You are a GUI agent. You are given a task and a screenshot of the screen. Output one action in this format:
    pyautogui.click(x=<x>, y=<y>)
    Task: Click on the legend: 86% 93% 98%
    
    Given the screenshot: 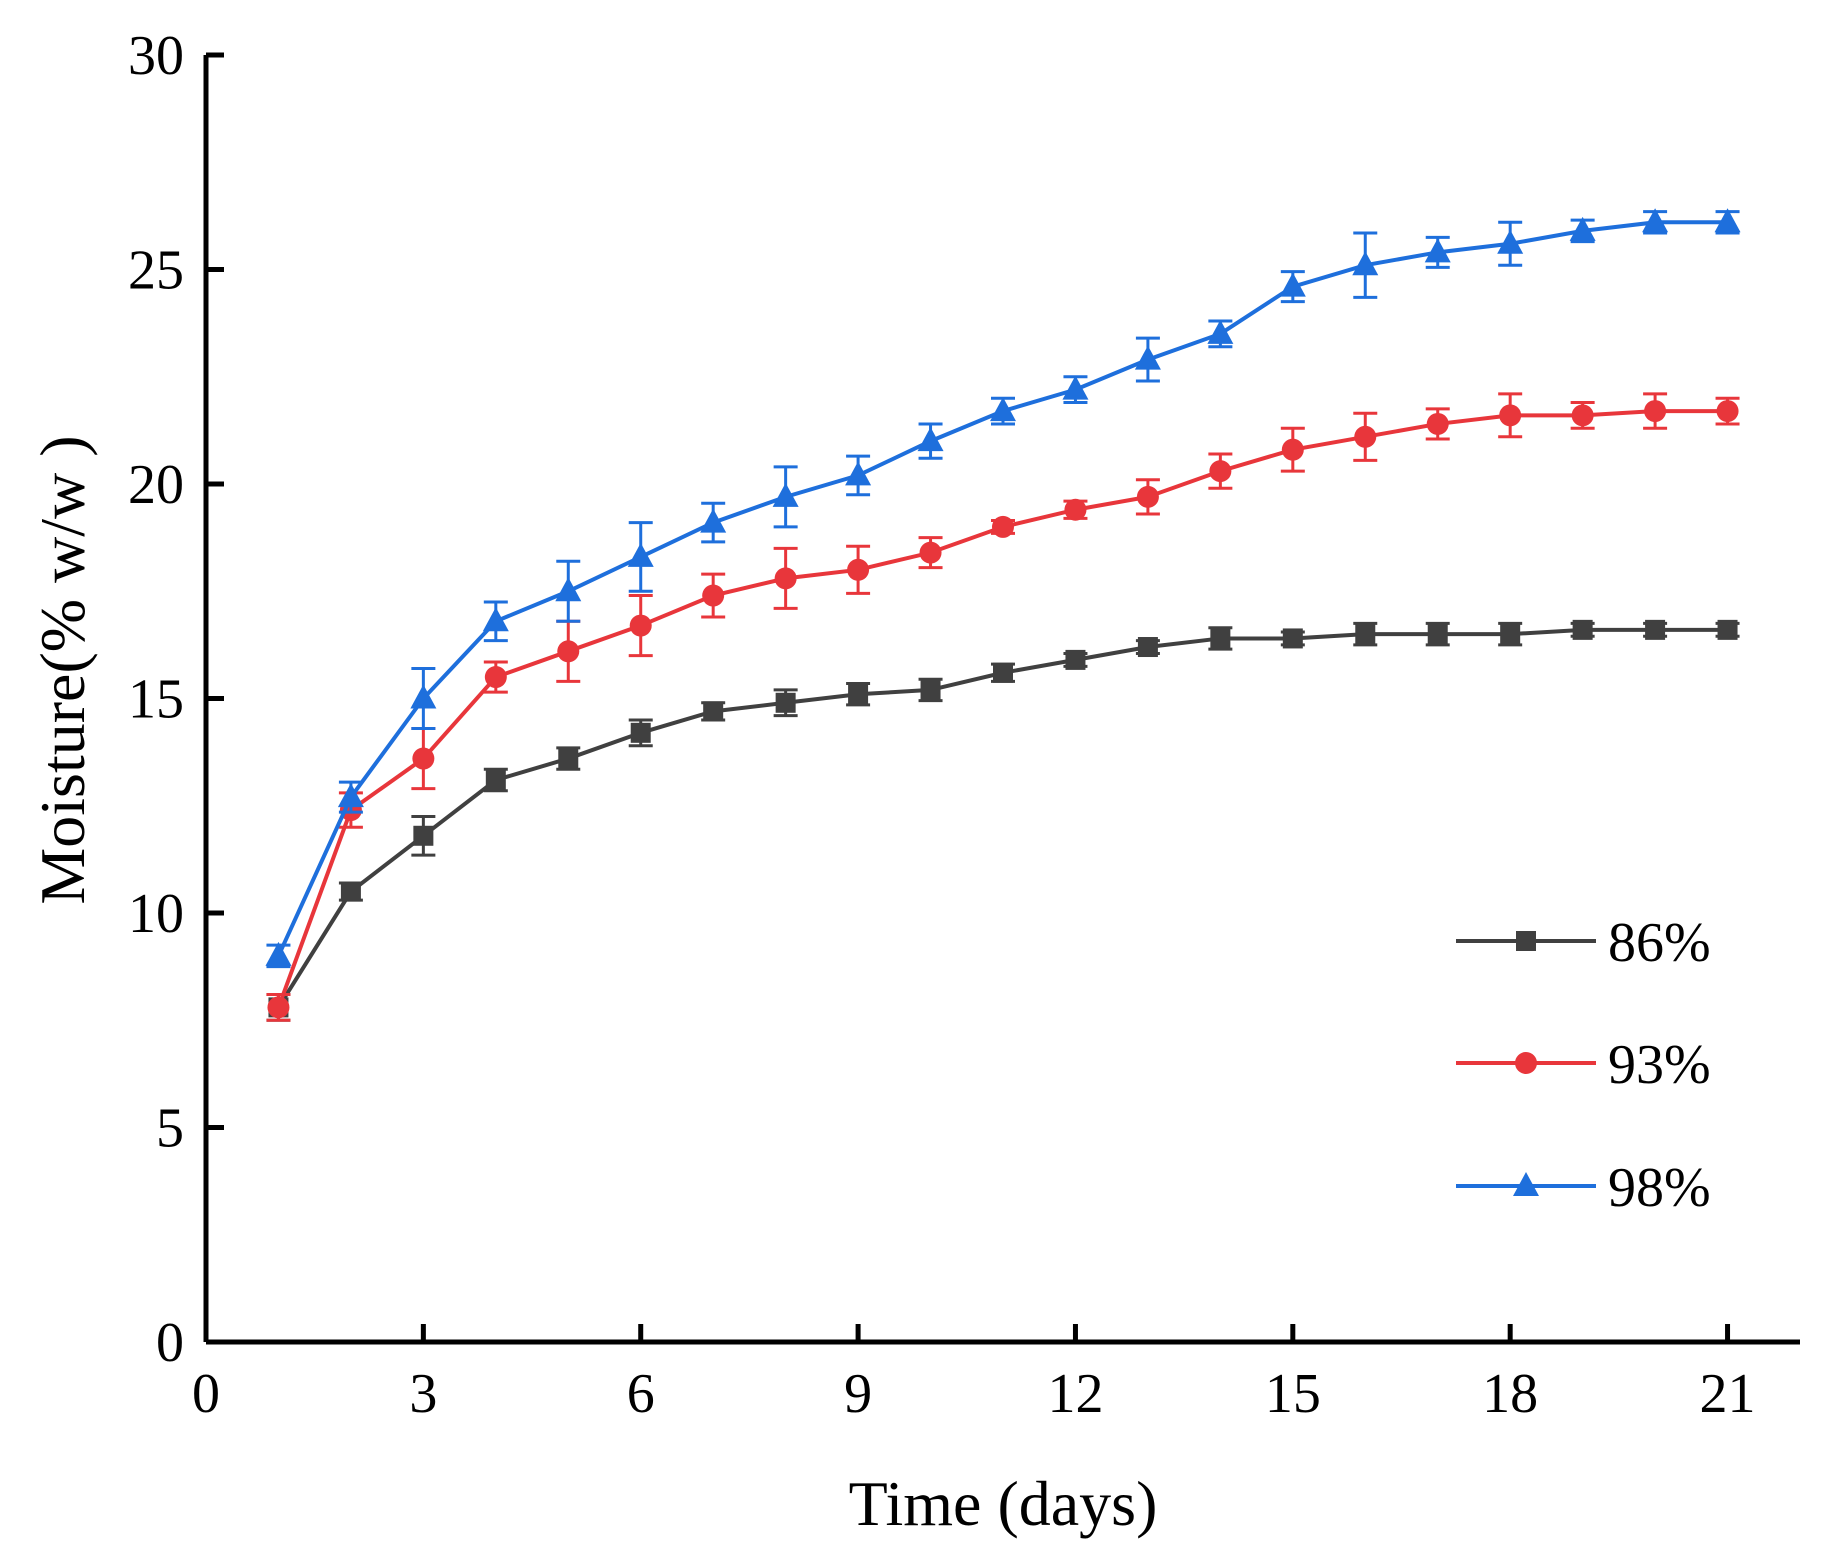 What is the action you would take?
    pyautogui.click(x=1583, y=1065)
    